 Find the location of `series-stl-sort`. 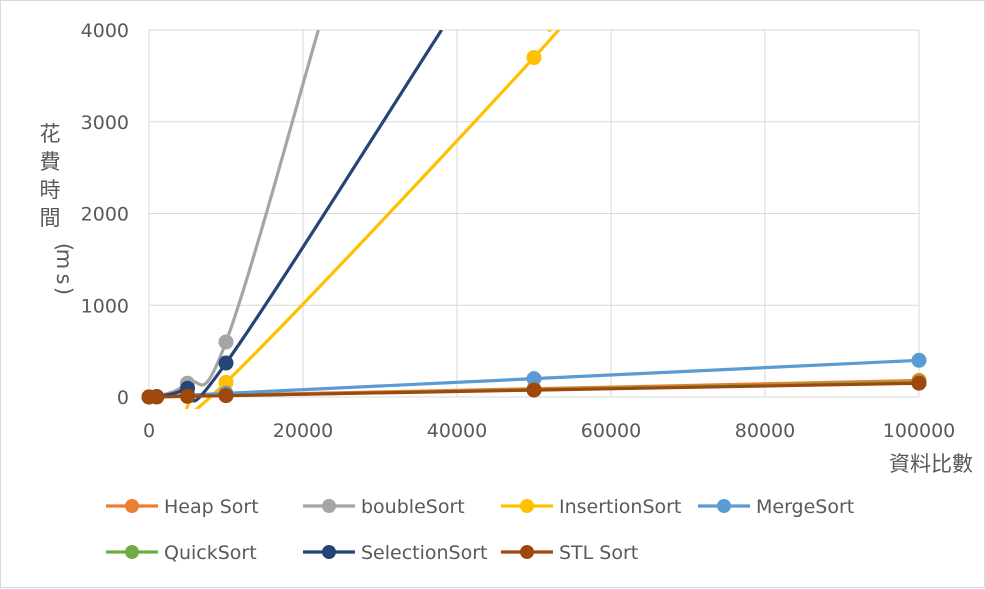

series-stl-sort is located at coordinates (534, 390).